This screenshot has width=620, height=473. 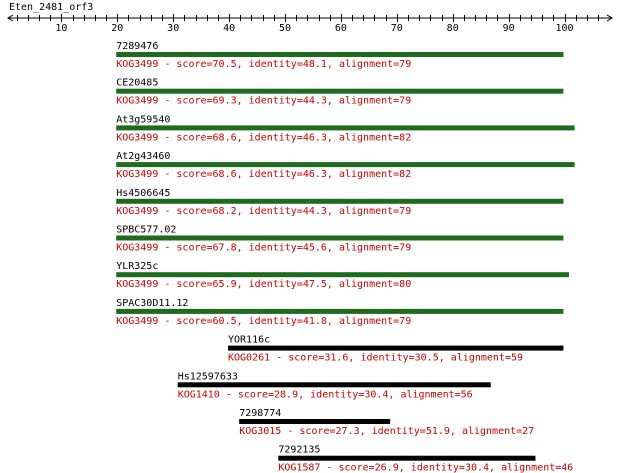 What do you see at coordinates (152, 303) in the screenshot?
I see `hit-name: SPAC30D11.12` at bounding box center [152, 303].